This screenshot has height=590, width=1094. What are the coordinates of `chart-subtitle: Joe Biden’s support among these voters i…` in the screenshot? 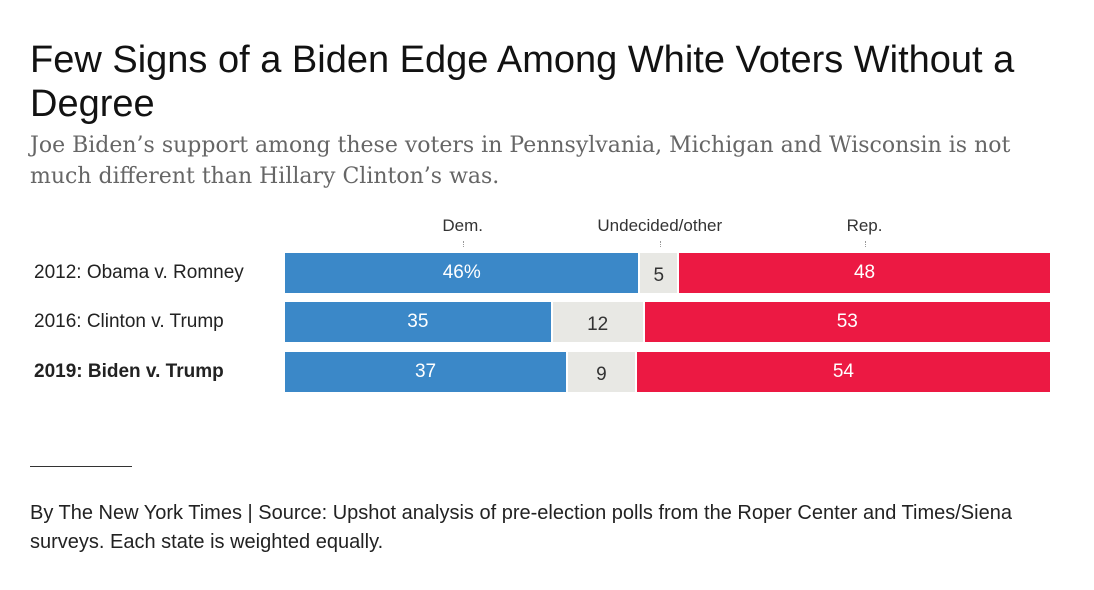 It's located at (520, 161).